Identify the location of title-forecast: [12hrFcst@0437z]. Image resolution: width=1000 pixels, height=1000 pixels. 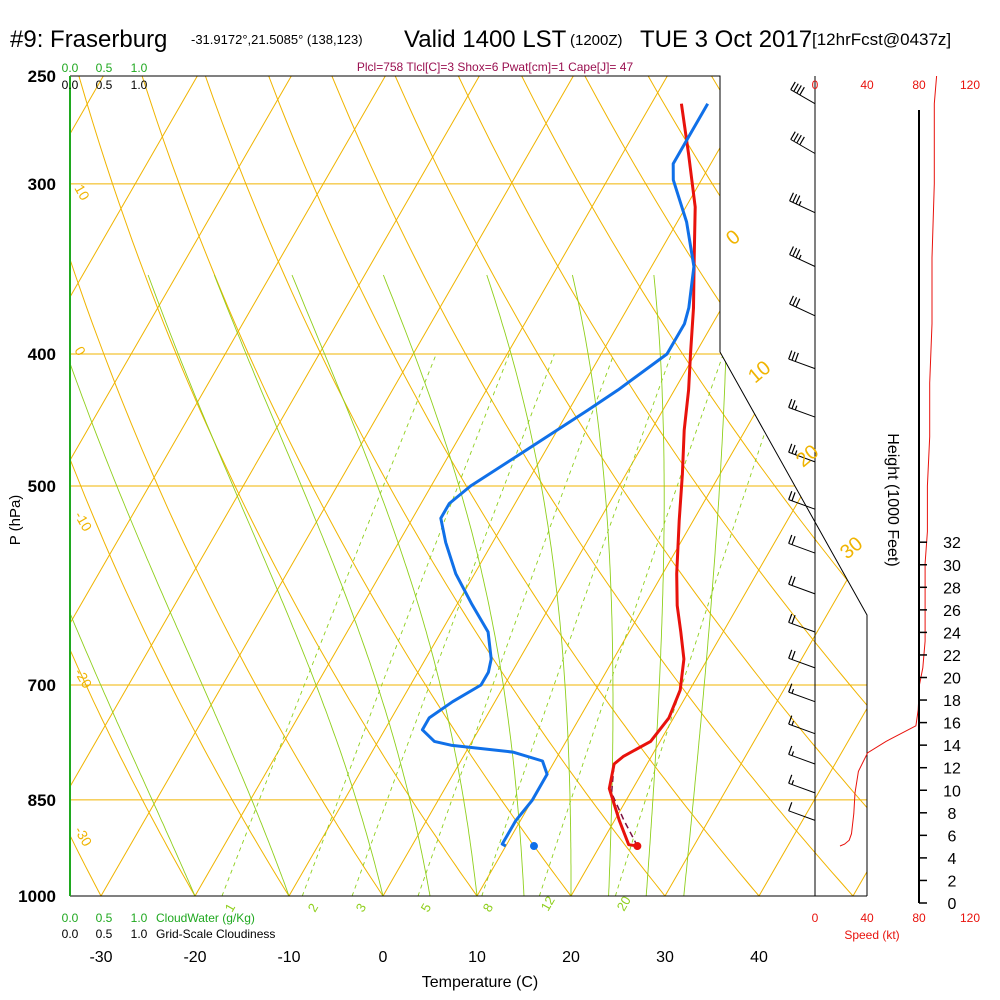
(882, 39).